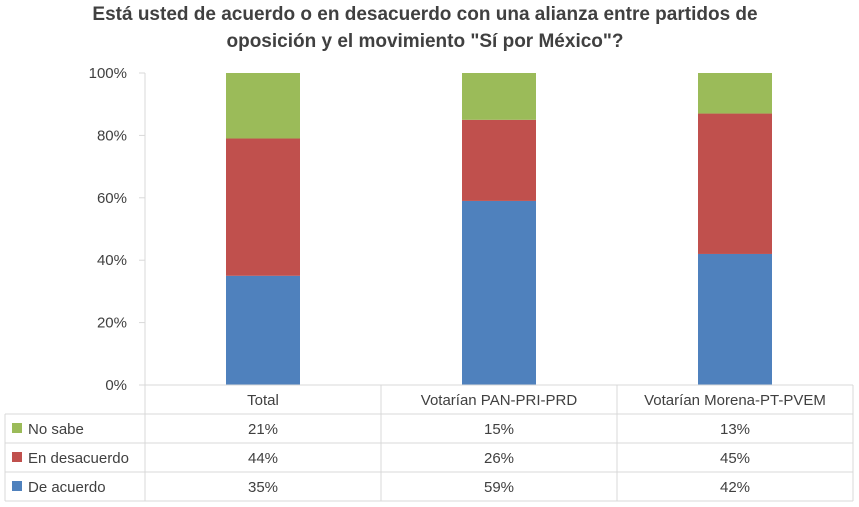 The image size is (859, 507). What do you see at coordinates (263, 458) in the screenshot?
I see `data-value-label: 44%` at bounding box center [263, 458].